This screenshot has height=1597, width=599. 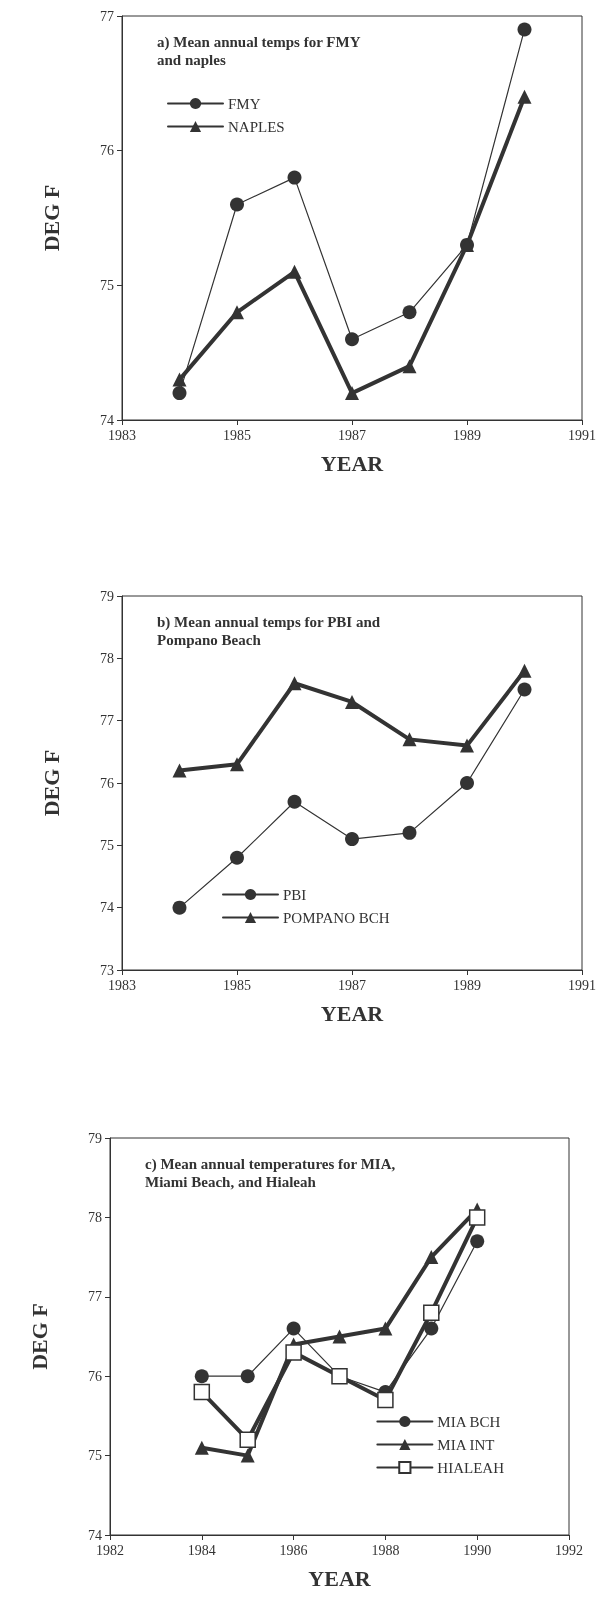 I want to click on x-tick-label: 1984, so click(x=201, y=1550).